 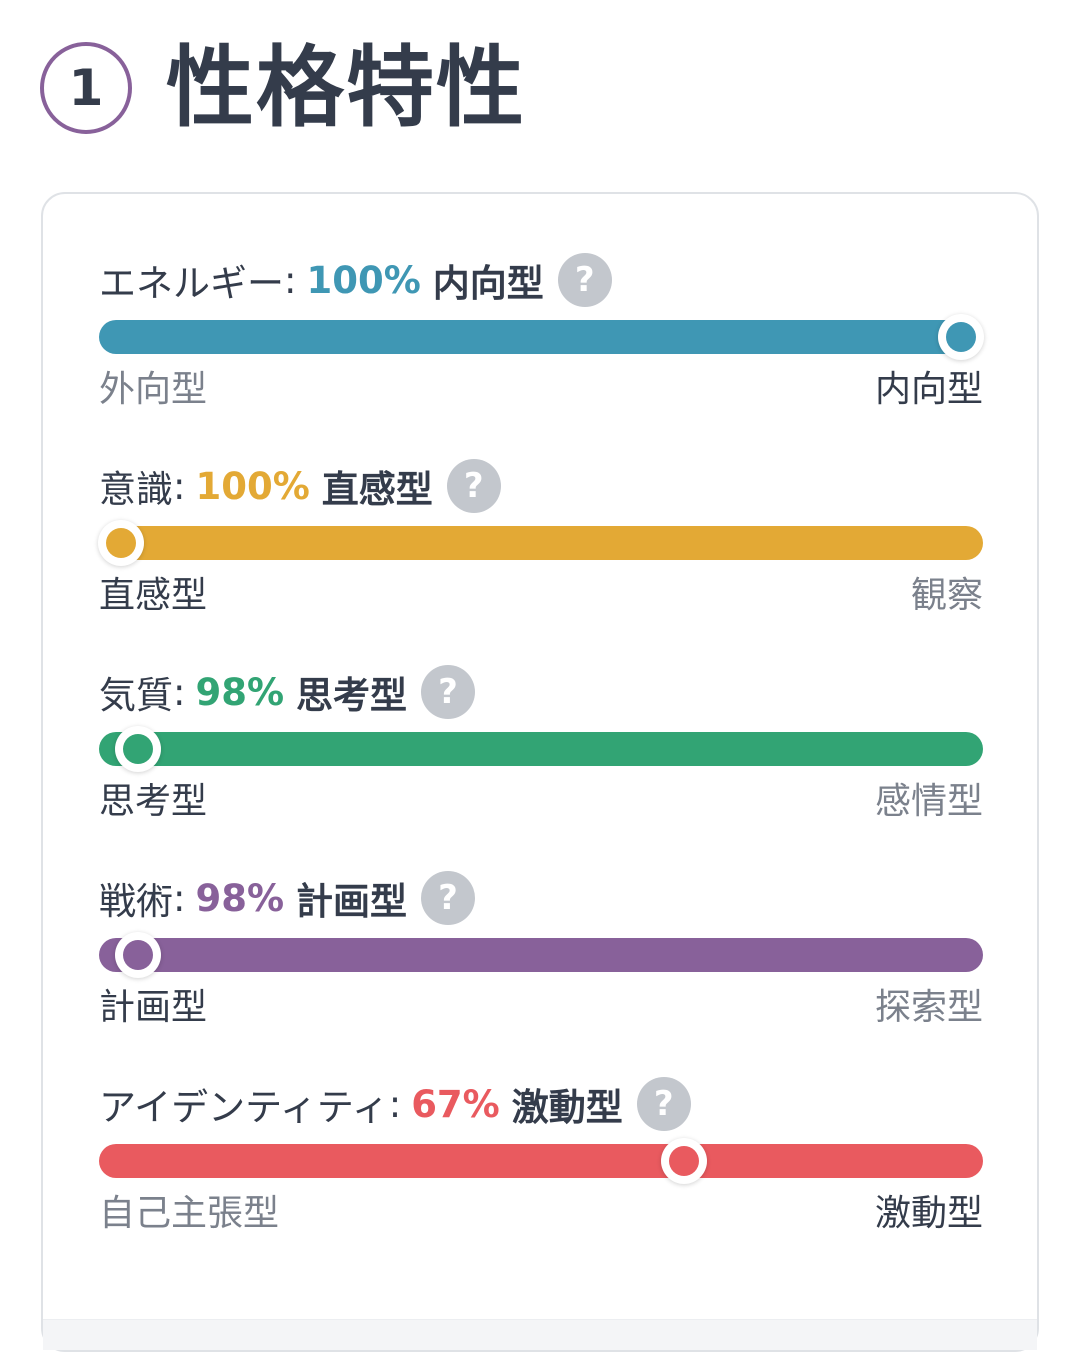 I want to click on trait-nature: 気質: 98% 思考型 ? 思考型 感情型, so click(x=541, y=747).